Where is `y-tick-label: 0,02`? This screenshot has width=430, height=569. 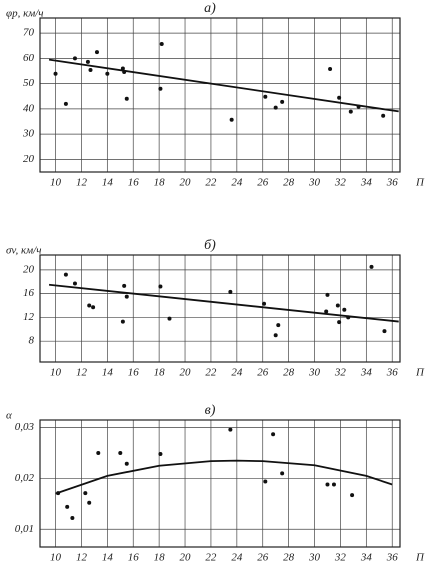
y-tick-label: 0,02 is located at coordinates (25, 478).